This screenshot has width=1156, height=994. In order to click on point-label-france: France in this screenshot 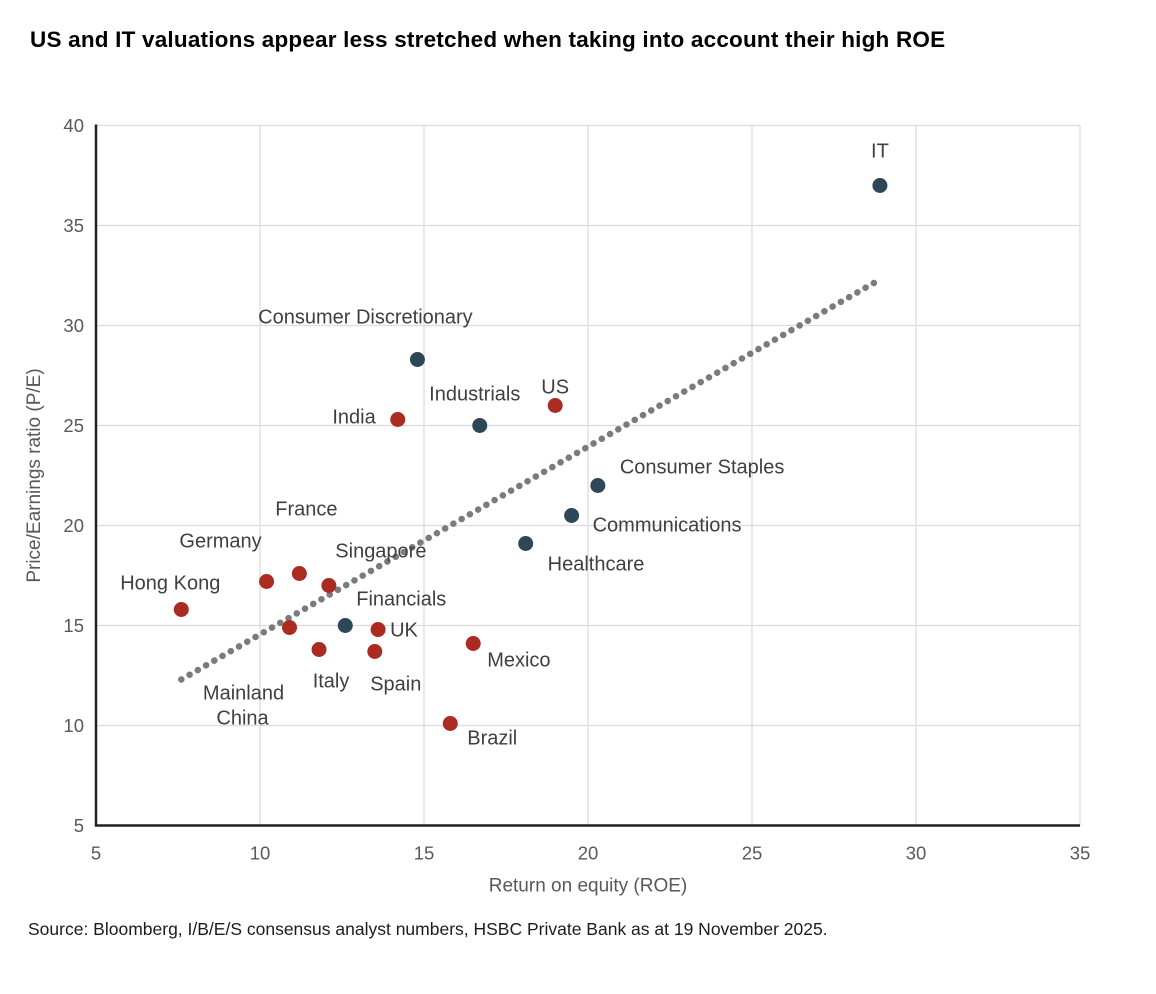, I will do `click(306, 510)`.